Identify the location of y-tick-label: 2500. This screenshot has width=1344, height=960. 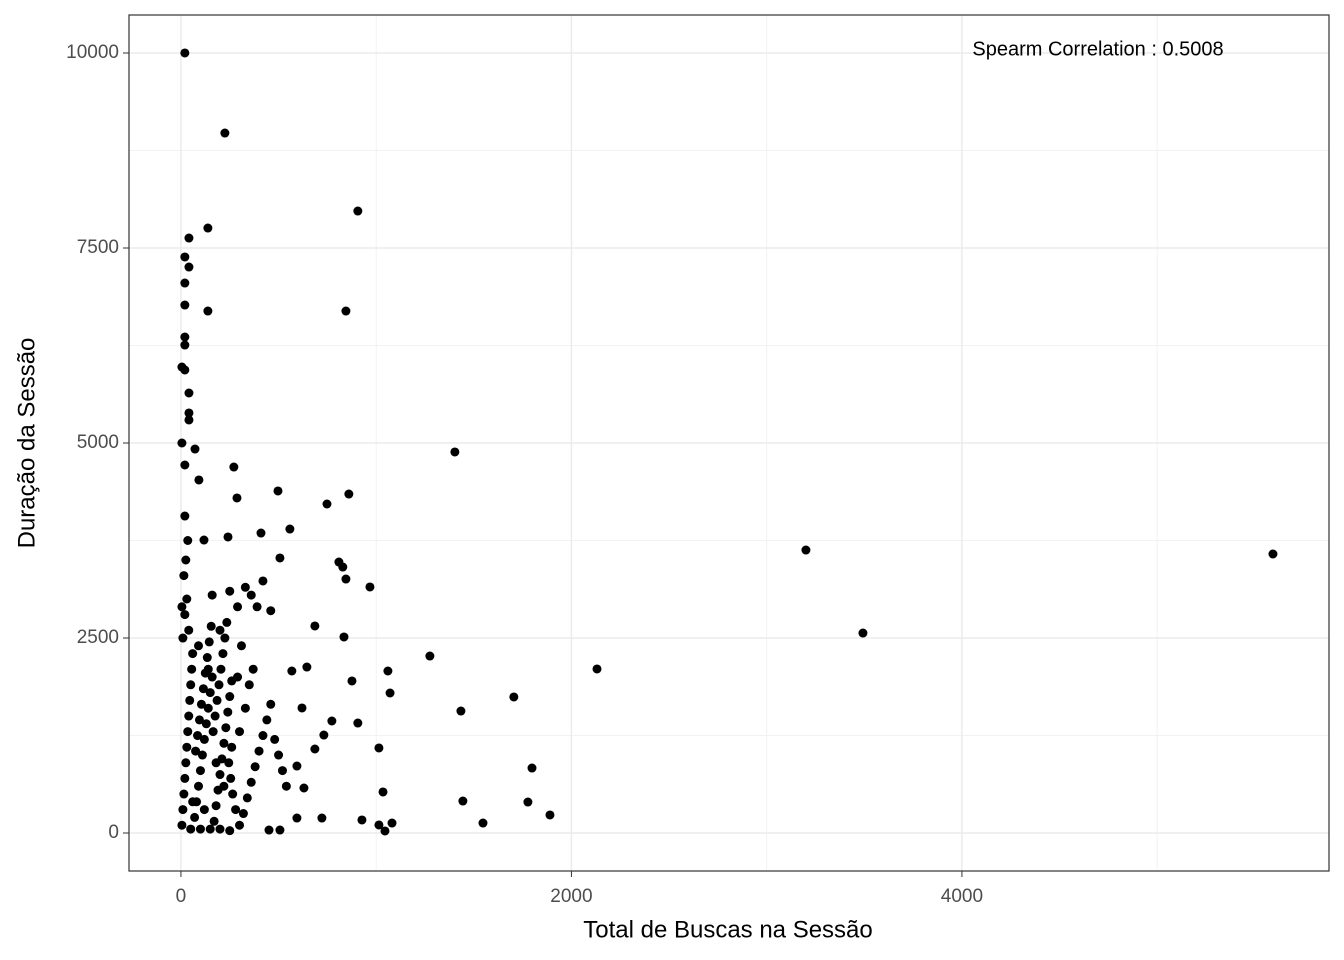
(98, 637).